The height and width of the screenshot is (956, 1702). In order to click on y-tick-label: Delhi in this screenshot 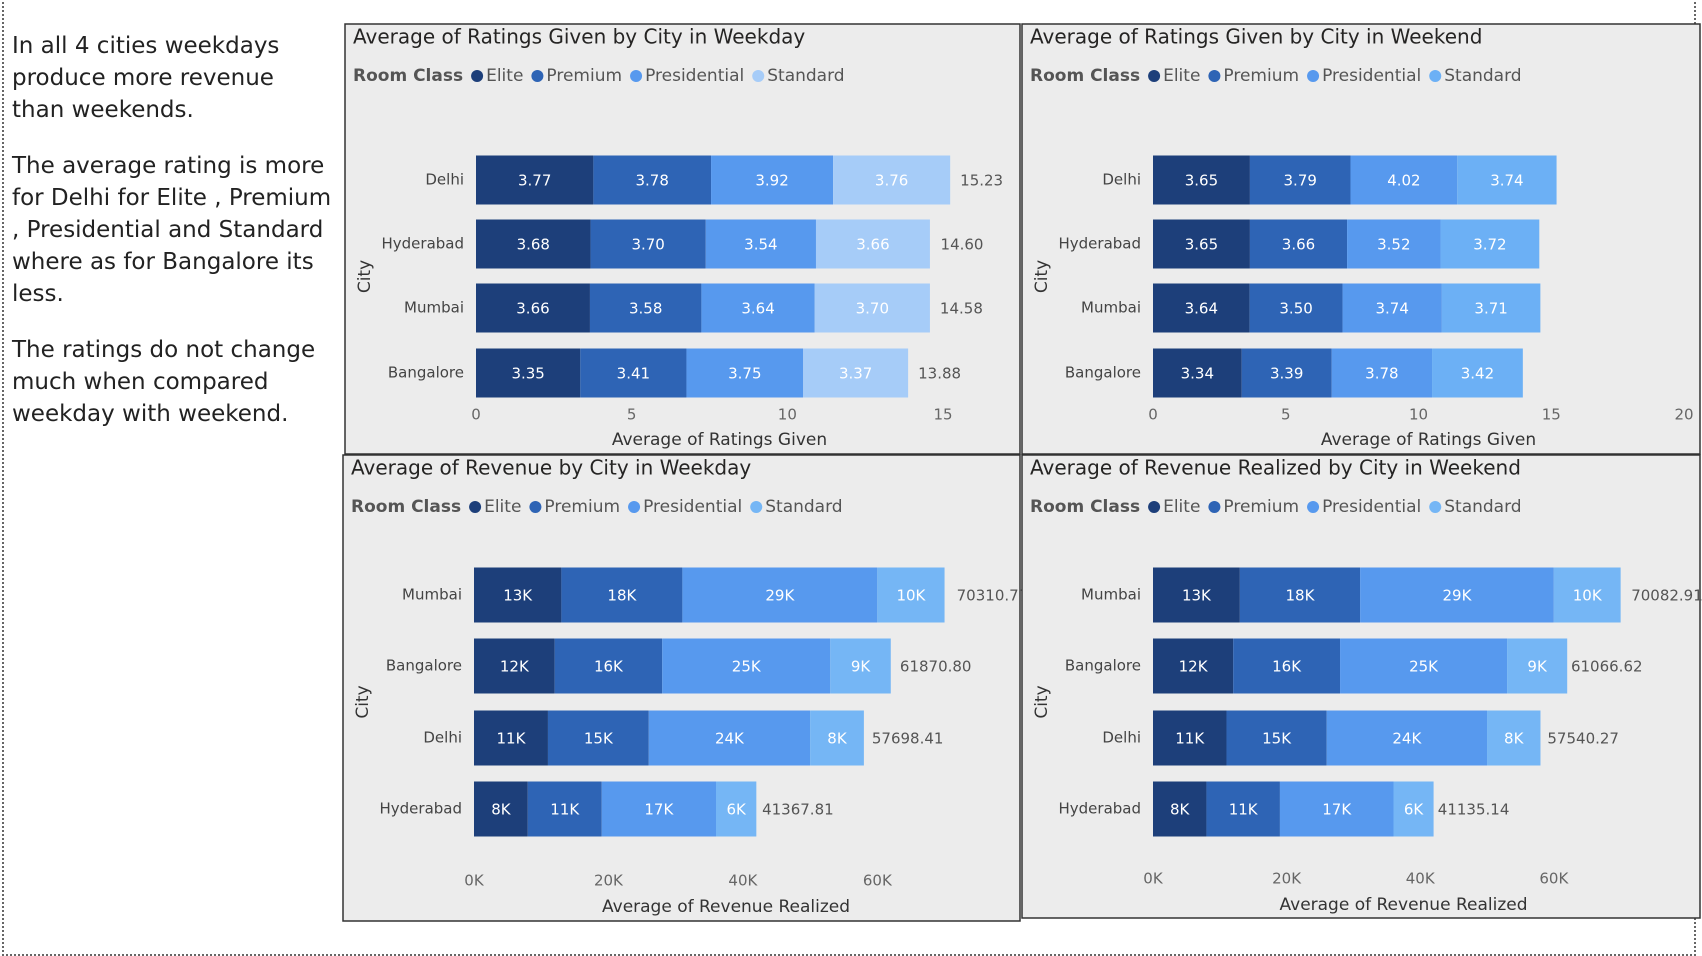, I will do `click(442, 738)`.